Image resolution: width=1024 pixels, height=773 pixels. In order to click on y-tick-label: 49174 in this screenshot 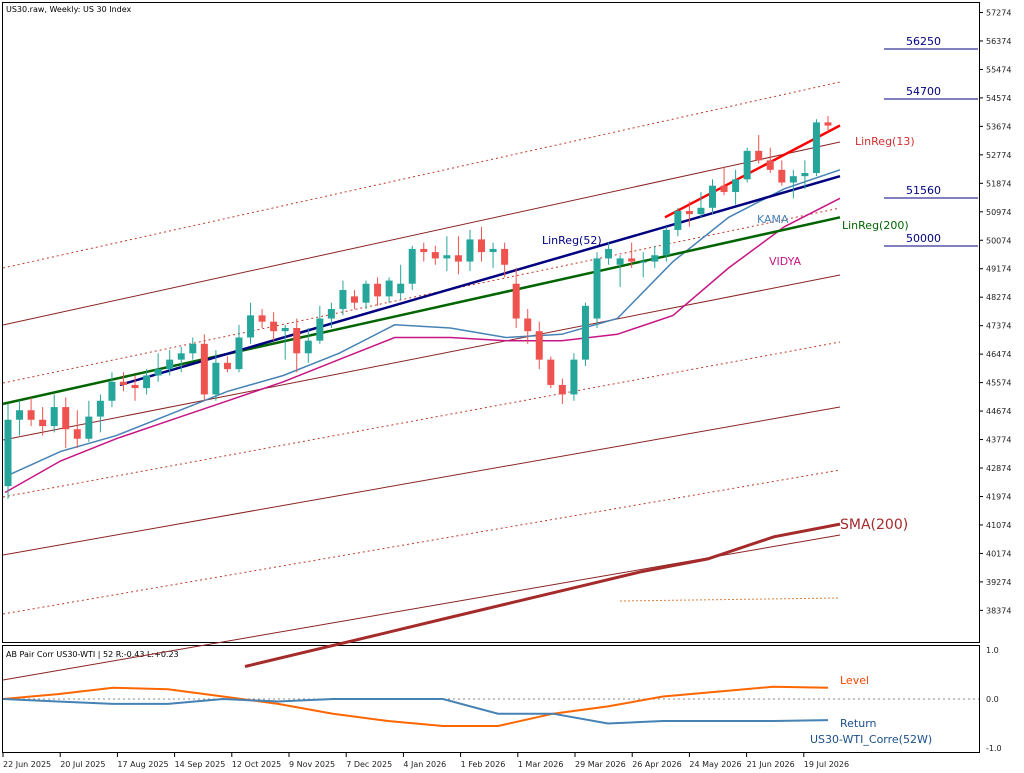, I will do `click(998, 269)`.